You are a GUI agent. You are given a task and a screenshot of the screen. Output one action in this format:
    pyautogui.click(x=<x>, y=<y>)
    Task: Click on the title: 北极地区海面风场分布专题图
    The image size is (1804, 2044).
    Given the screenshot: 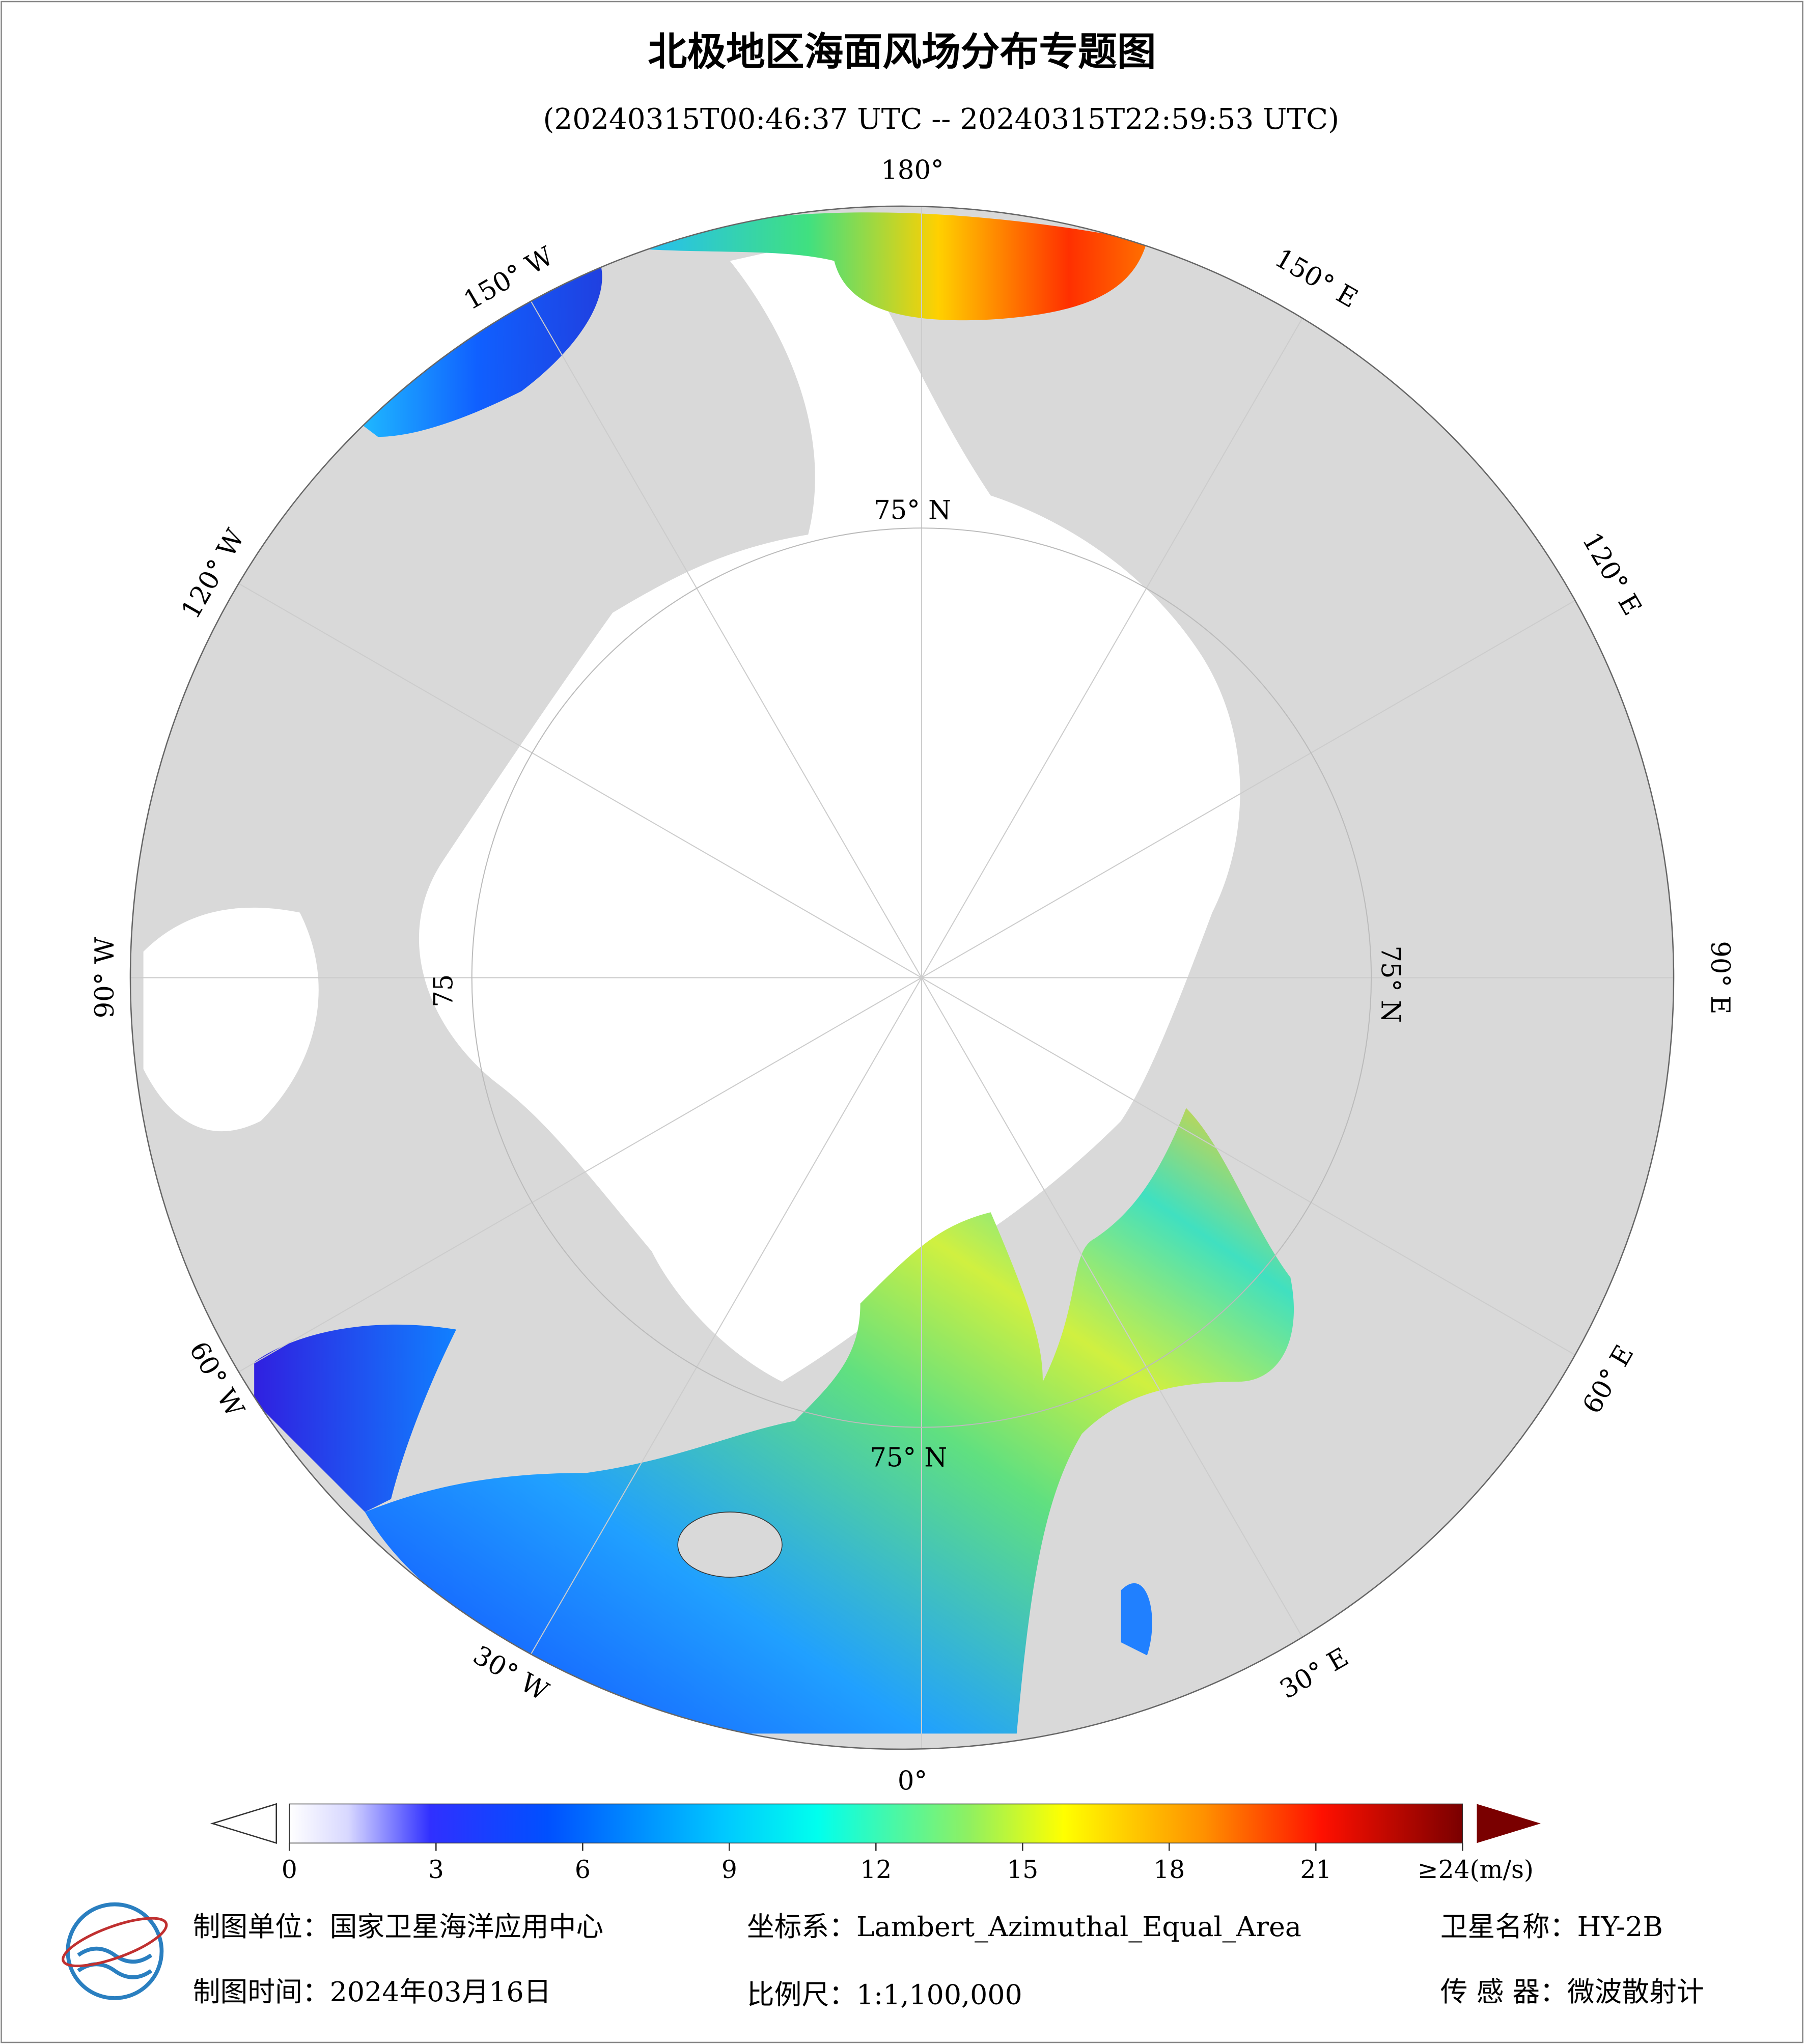 What is the action you would take?
    pyautogui.click(x=902, y=52)
    